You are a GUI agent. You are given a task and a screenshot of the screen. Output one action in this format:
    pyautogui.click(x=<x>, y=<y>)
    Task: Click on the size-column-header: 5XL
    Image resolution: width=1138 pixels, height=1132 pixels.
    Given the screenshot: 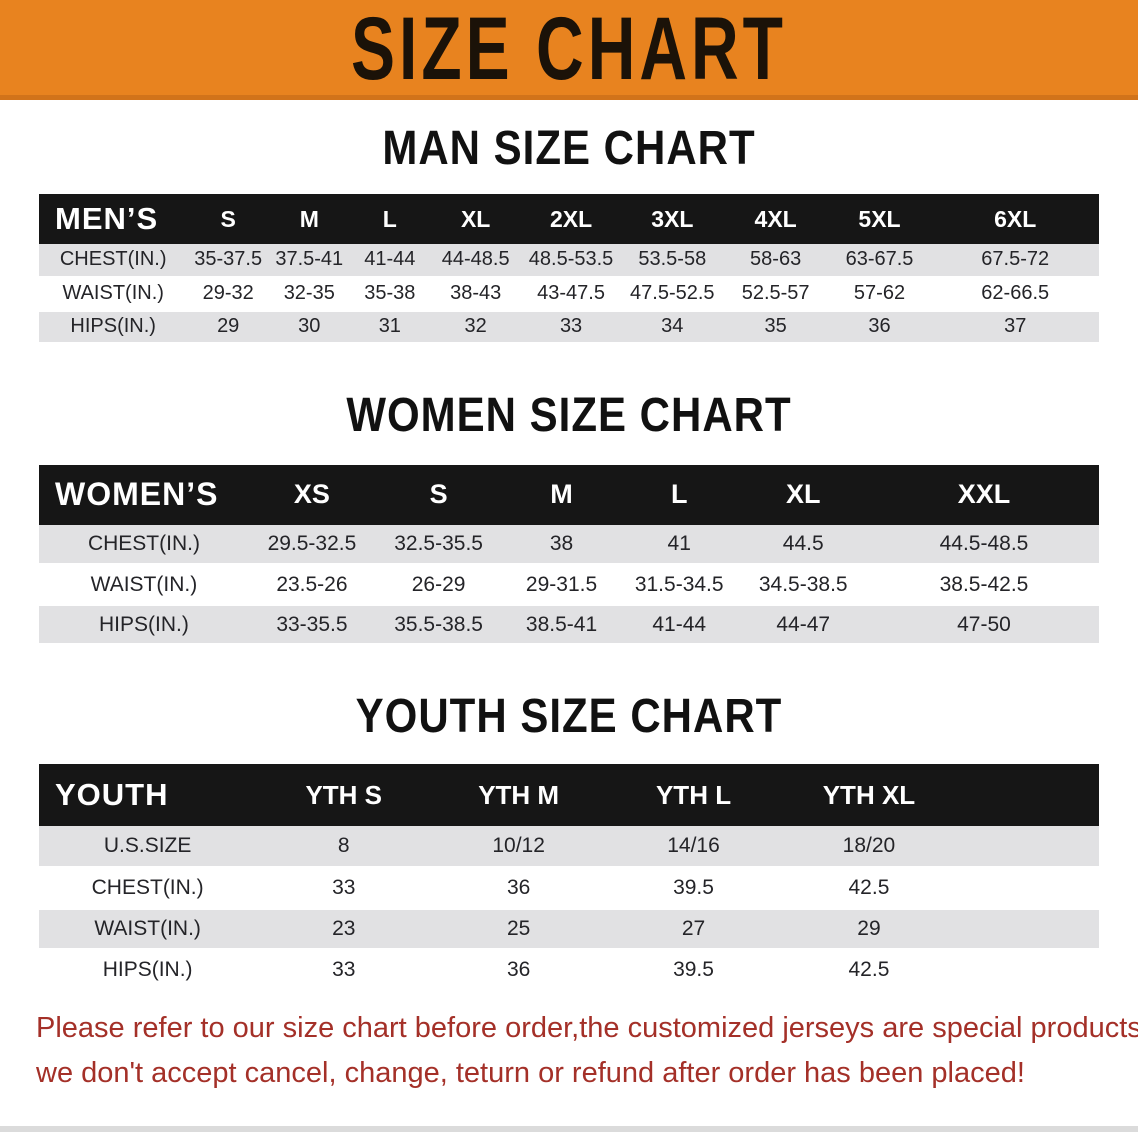 What is the action you would take?
    pyautogui.click(x=879, y=218)
    